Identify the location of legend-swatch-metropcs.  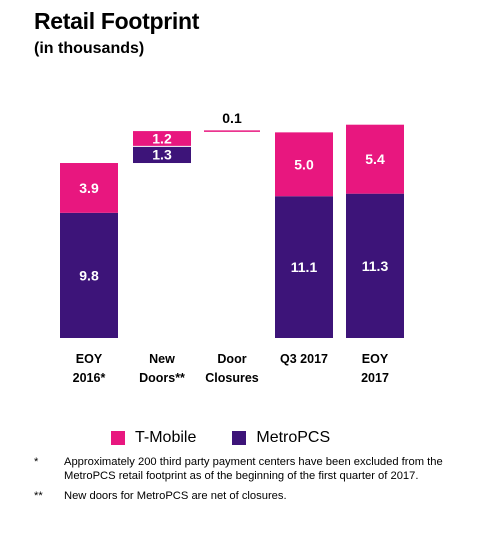
(239, 438).